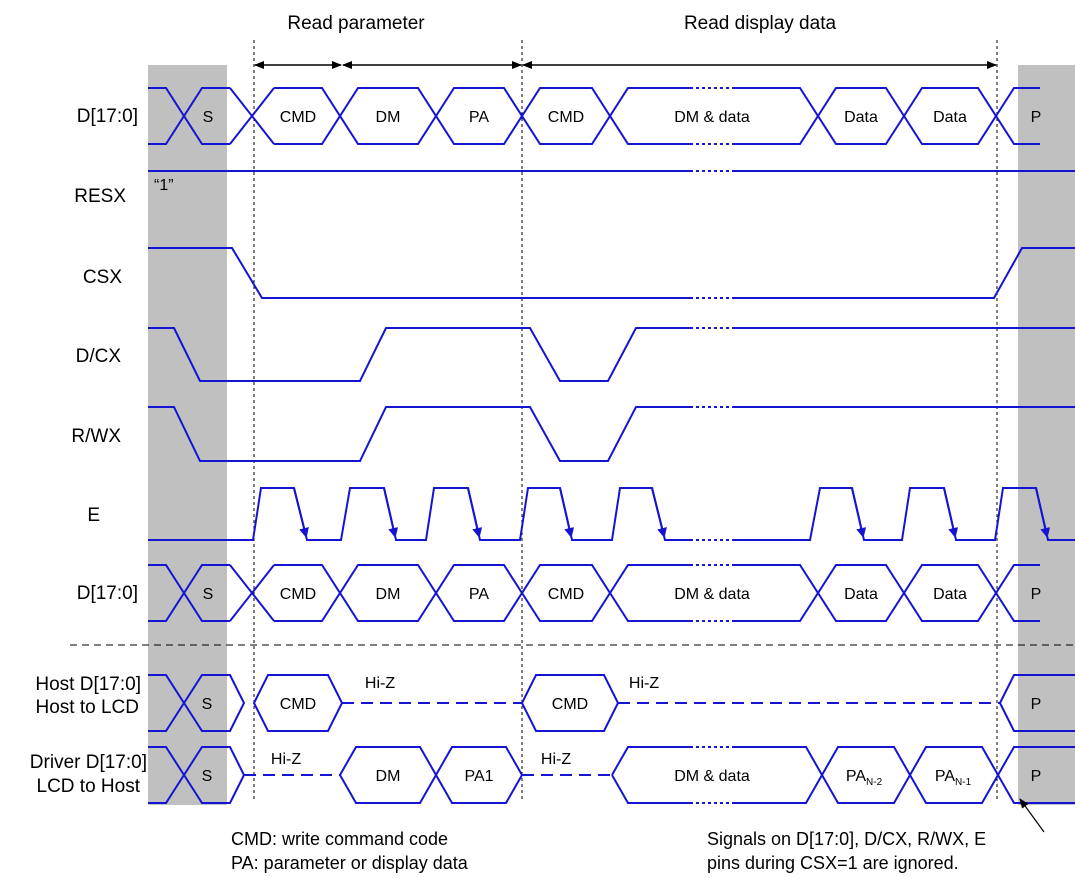  What do you see at coordinates (622, 594) in the screenshot?
I see `bus-d-bottom-labels: S CMD DM PA CMD DM & data Data Data P` at bounding box center [622, 594].